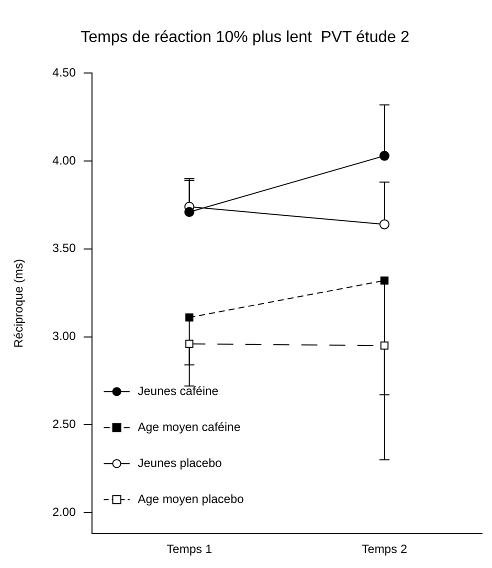 The image size is (492, 568). What do you see at coordinates (19, 303) in the screenshot?
I see `y-axis-title: Réciproque (ms)` at bounding box center [19, 303].